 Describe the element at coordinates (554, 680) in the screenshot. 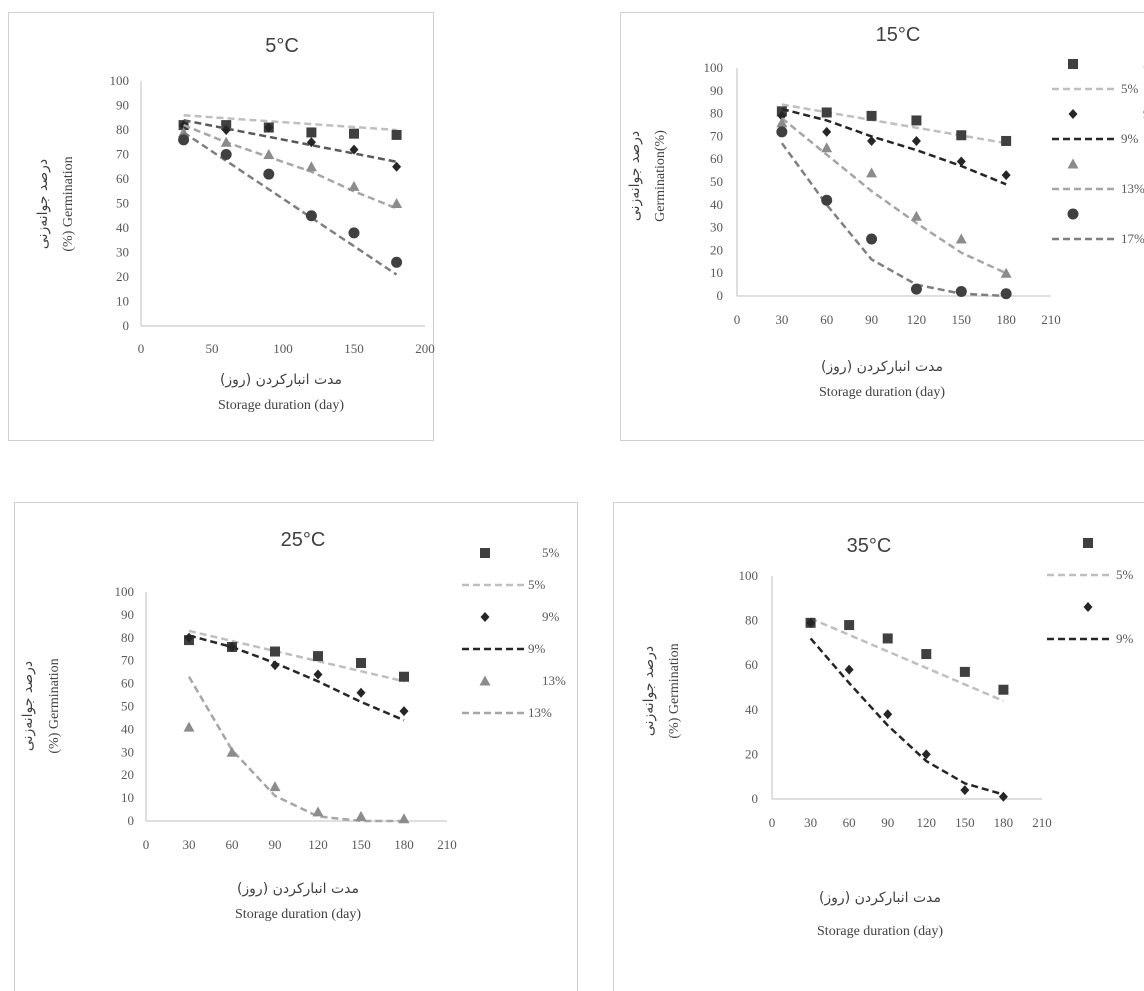

I see `legend-label: 13%` at that location.